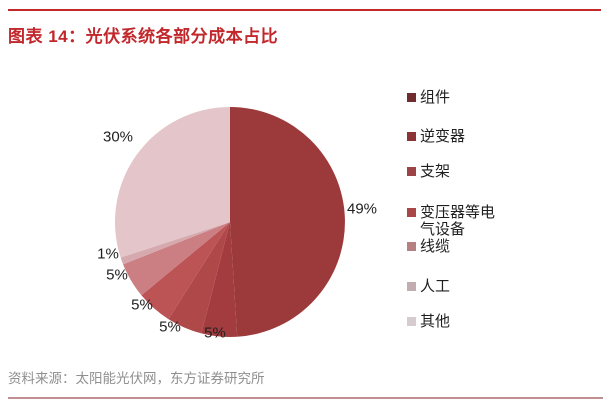  Describe the element at coordinates (435, 286) in the screenshot. I see `legend-label: 人工` at that location.